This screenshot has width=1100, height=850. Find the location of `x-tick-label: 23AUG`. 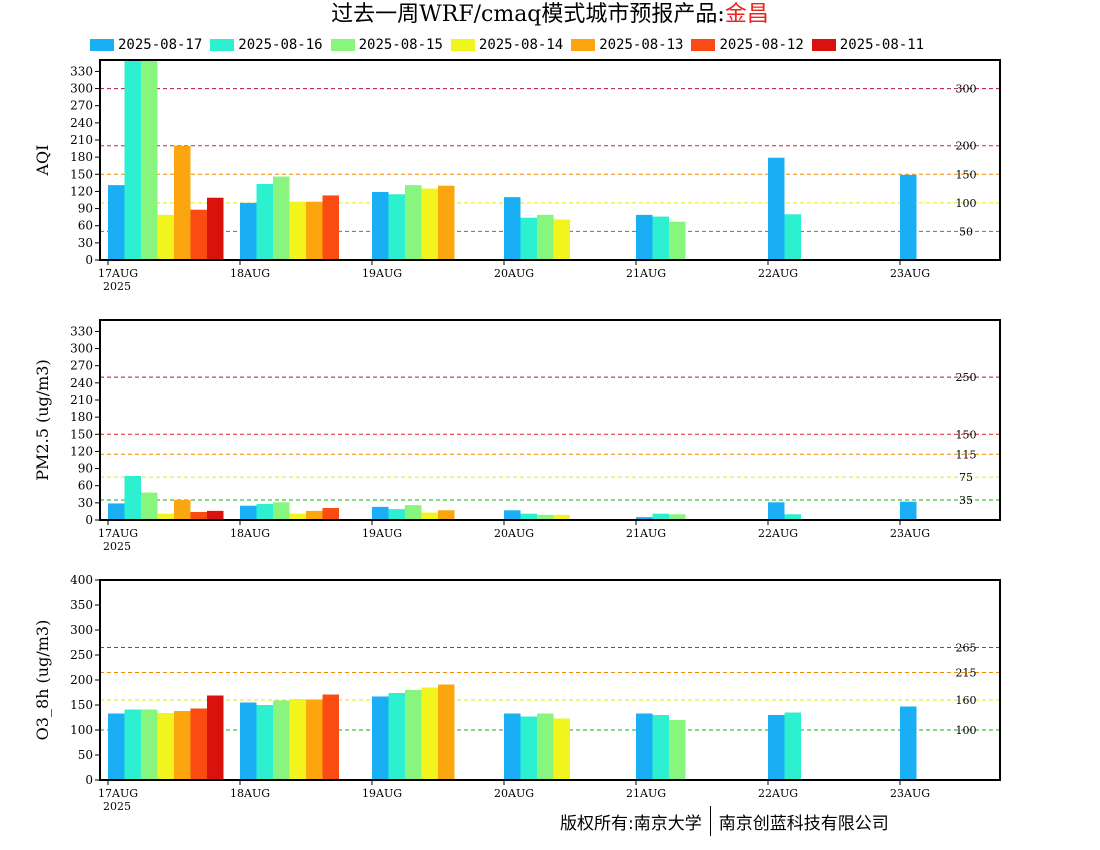

x-tick-label: 23AUG is located at coordinates (910, 273).